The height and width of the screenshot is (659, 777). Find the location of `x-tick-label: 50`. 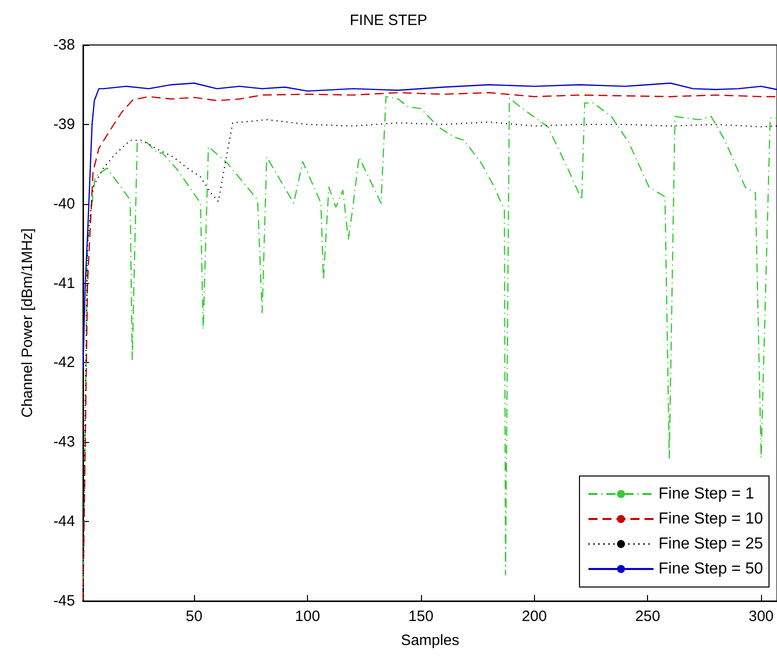

x-tick-label: 50 is located at coordinates (194, 616).